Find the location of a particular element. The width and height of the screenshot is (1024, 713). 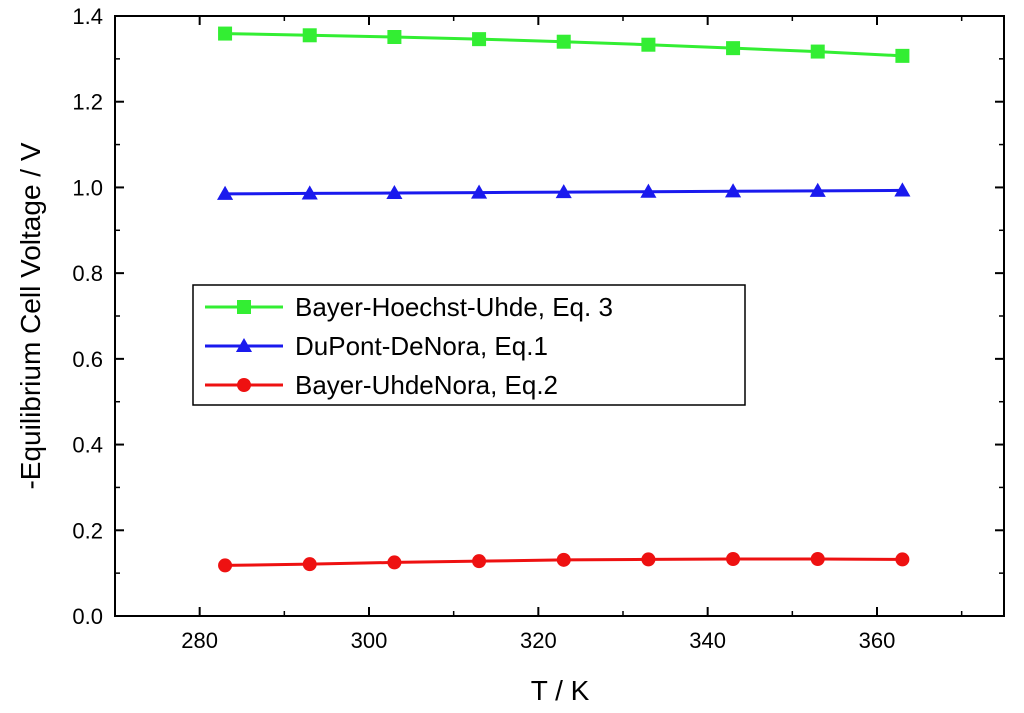

legend-item: Bayer-Hoechst-Uhde, Eq. 3 is located at coordinates (409, 307).